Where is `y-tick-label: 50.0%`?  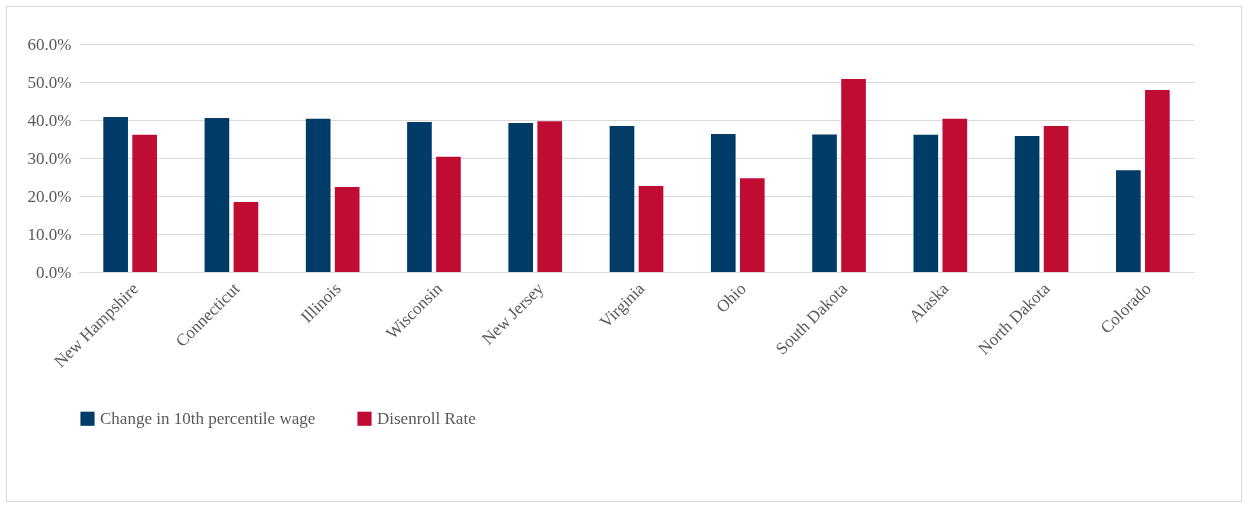
y-tick-label: 50.0% is located at coordinates (49, 82).